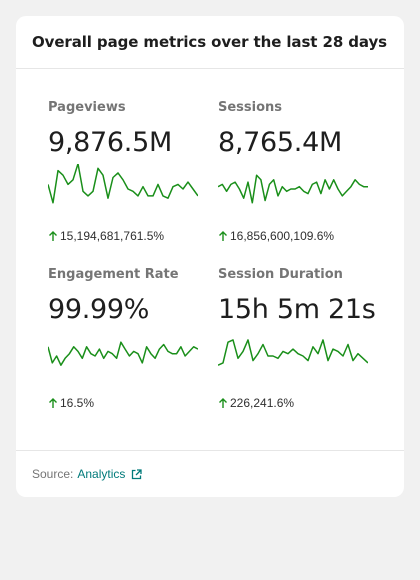 This screenshot has width=420, height=580. Describe the element at coordinates (298, 171) in the screenshot. I see `metric-sessions: Sessions 8,765.4M 16,856,600,109.6%` at that location.